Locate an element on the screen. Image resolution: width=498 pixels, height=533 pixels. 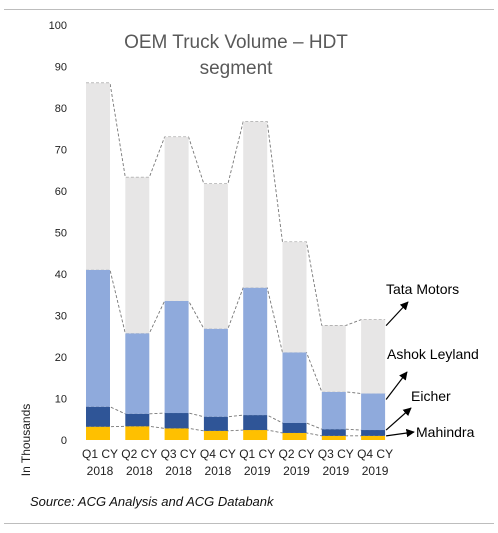
x-tick-label-8-line-2: 2019 is located at coordinates (375, 471).